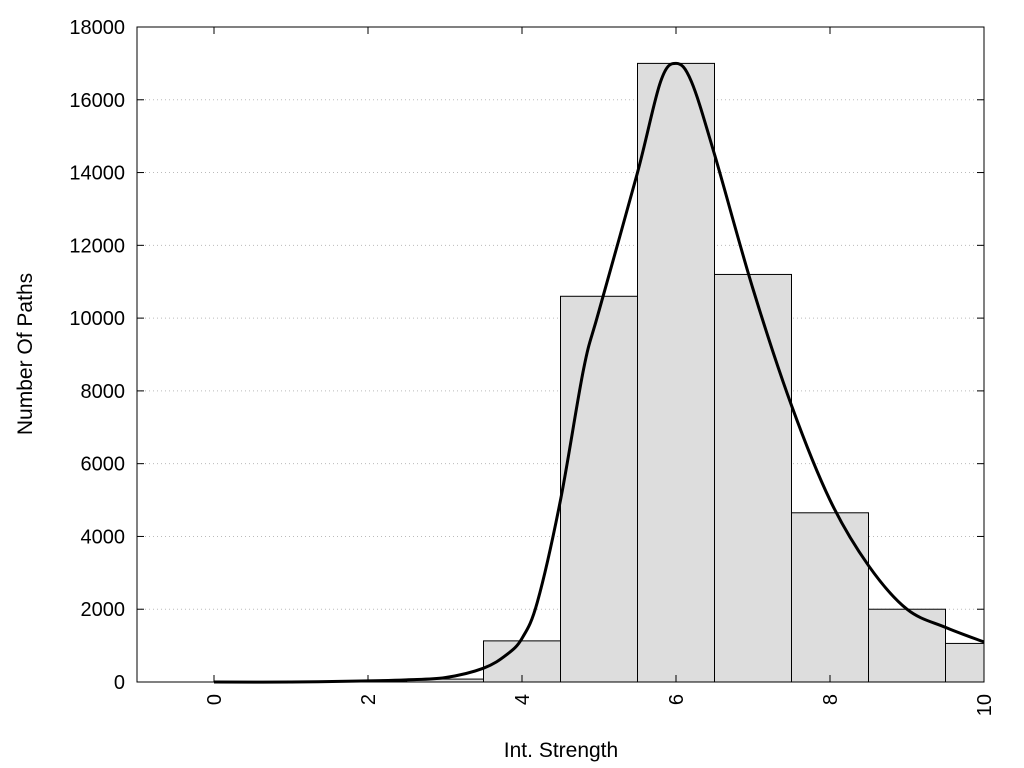 Image resolution: width=1024 pixels, height=768 pixels. What do you see at coordinates (103, 465) in the screenshot?
I see `y-tick-label: 6000` at bounding box center [103, 465].